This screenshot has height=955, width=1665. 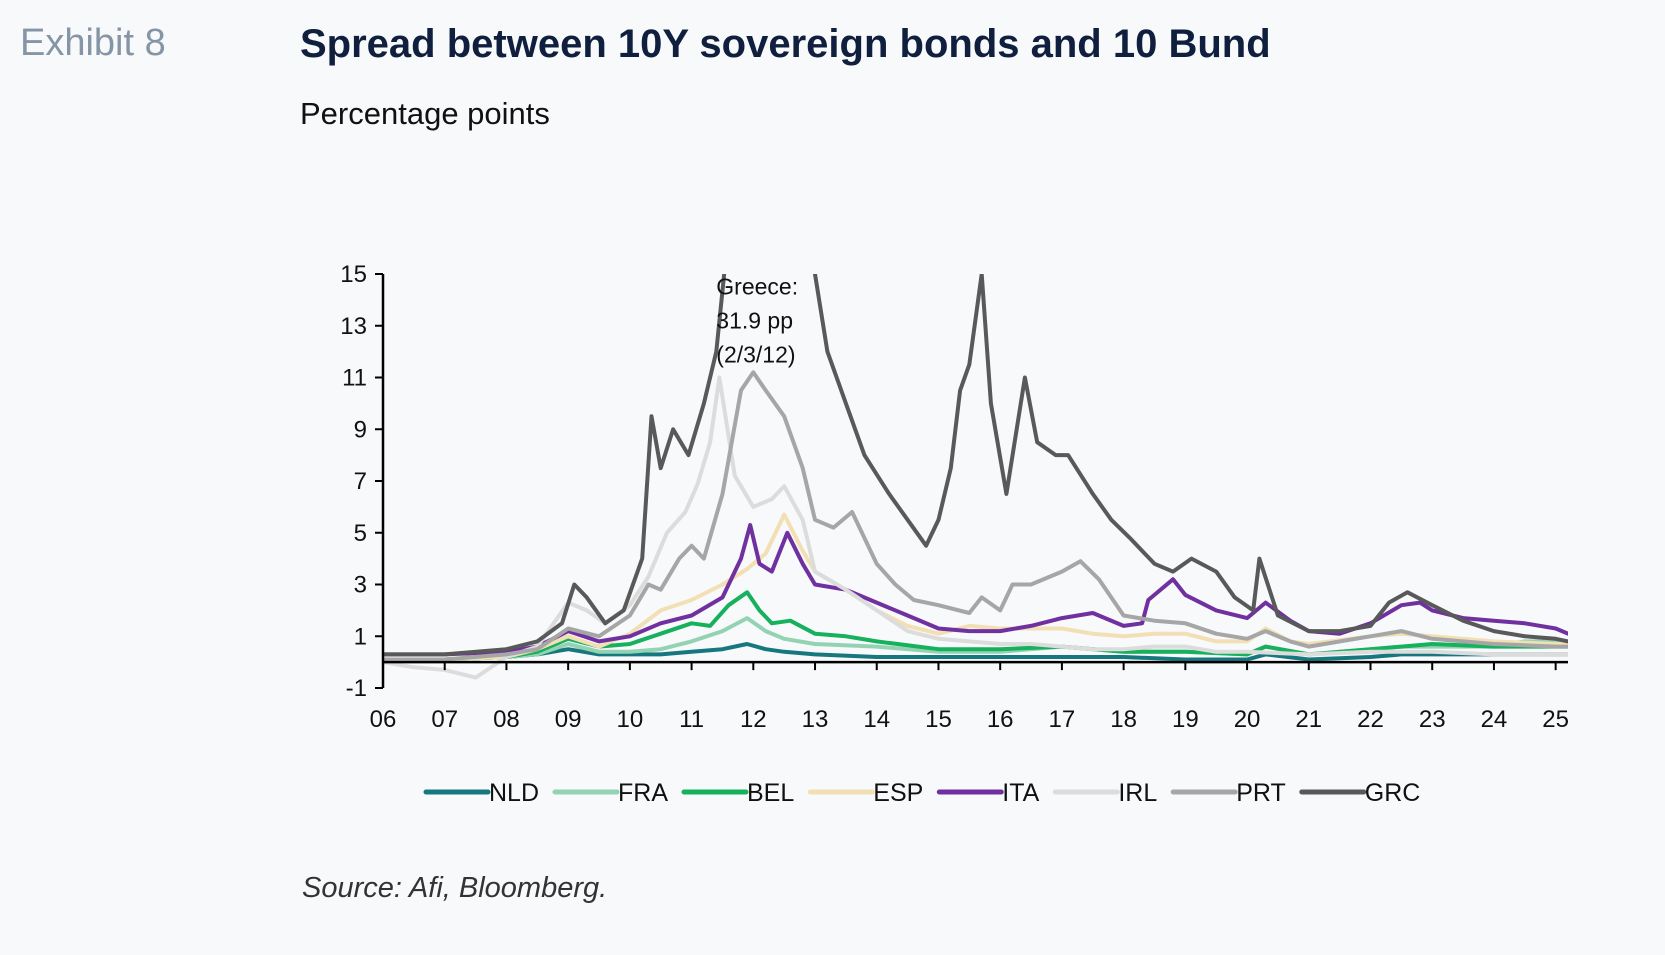 I want to click on legend-label-grc: GRC, so click(x=1393, y=793).